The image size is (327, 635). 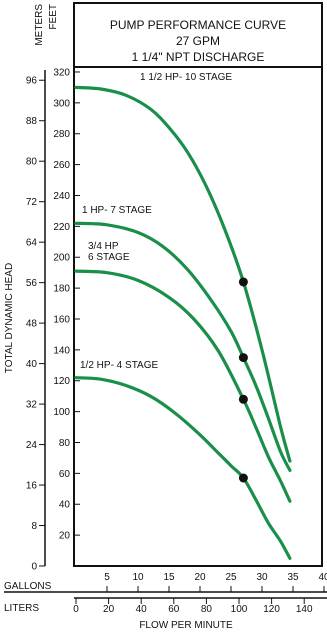 I want to click on liters-unit-label: LITERS, so click(x=21, y=608).